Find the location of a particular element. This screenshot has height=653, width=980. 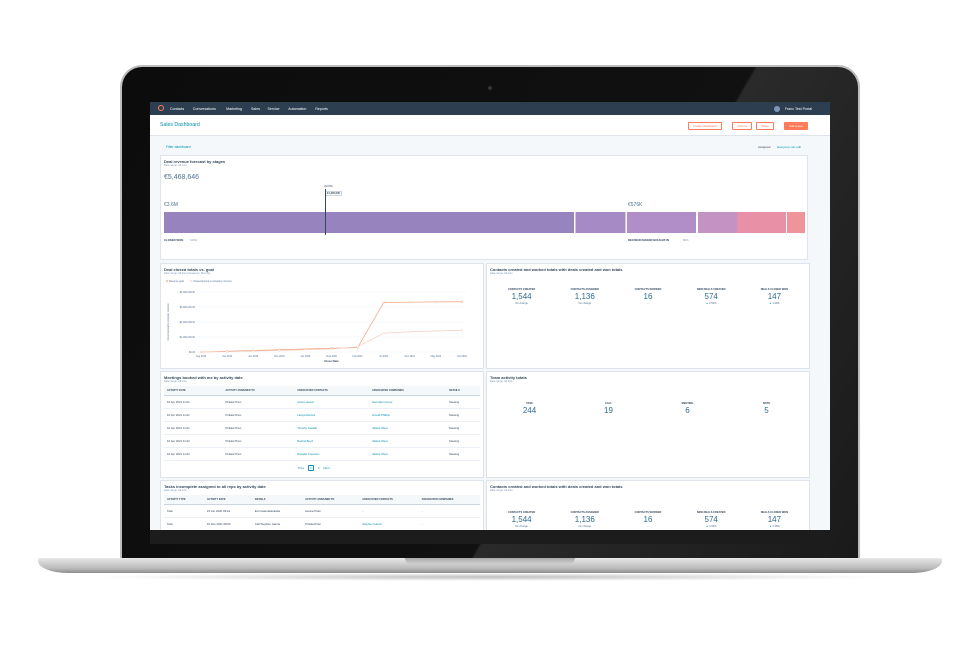

page-link: Prev is located at coordinates (301, 468).